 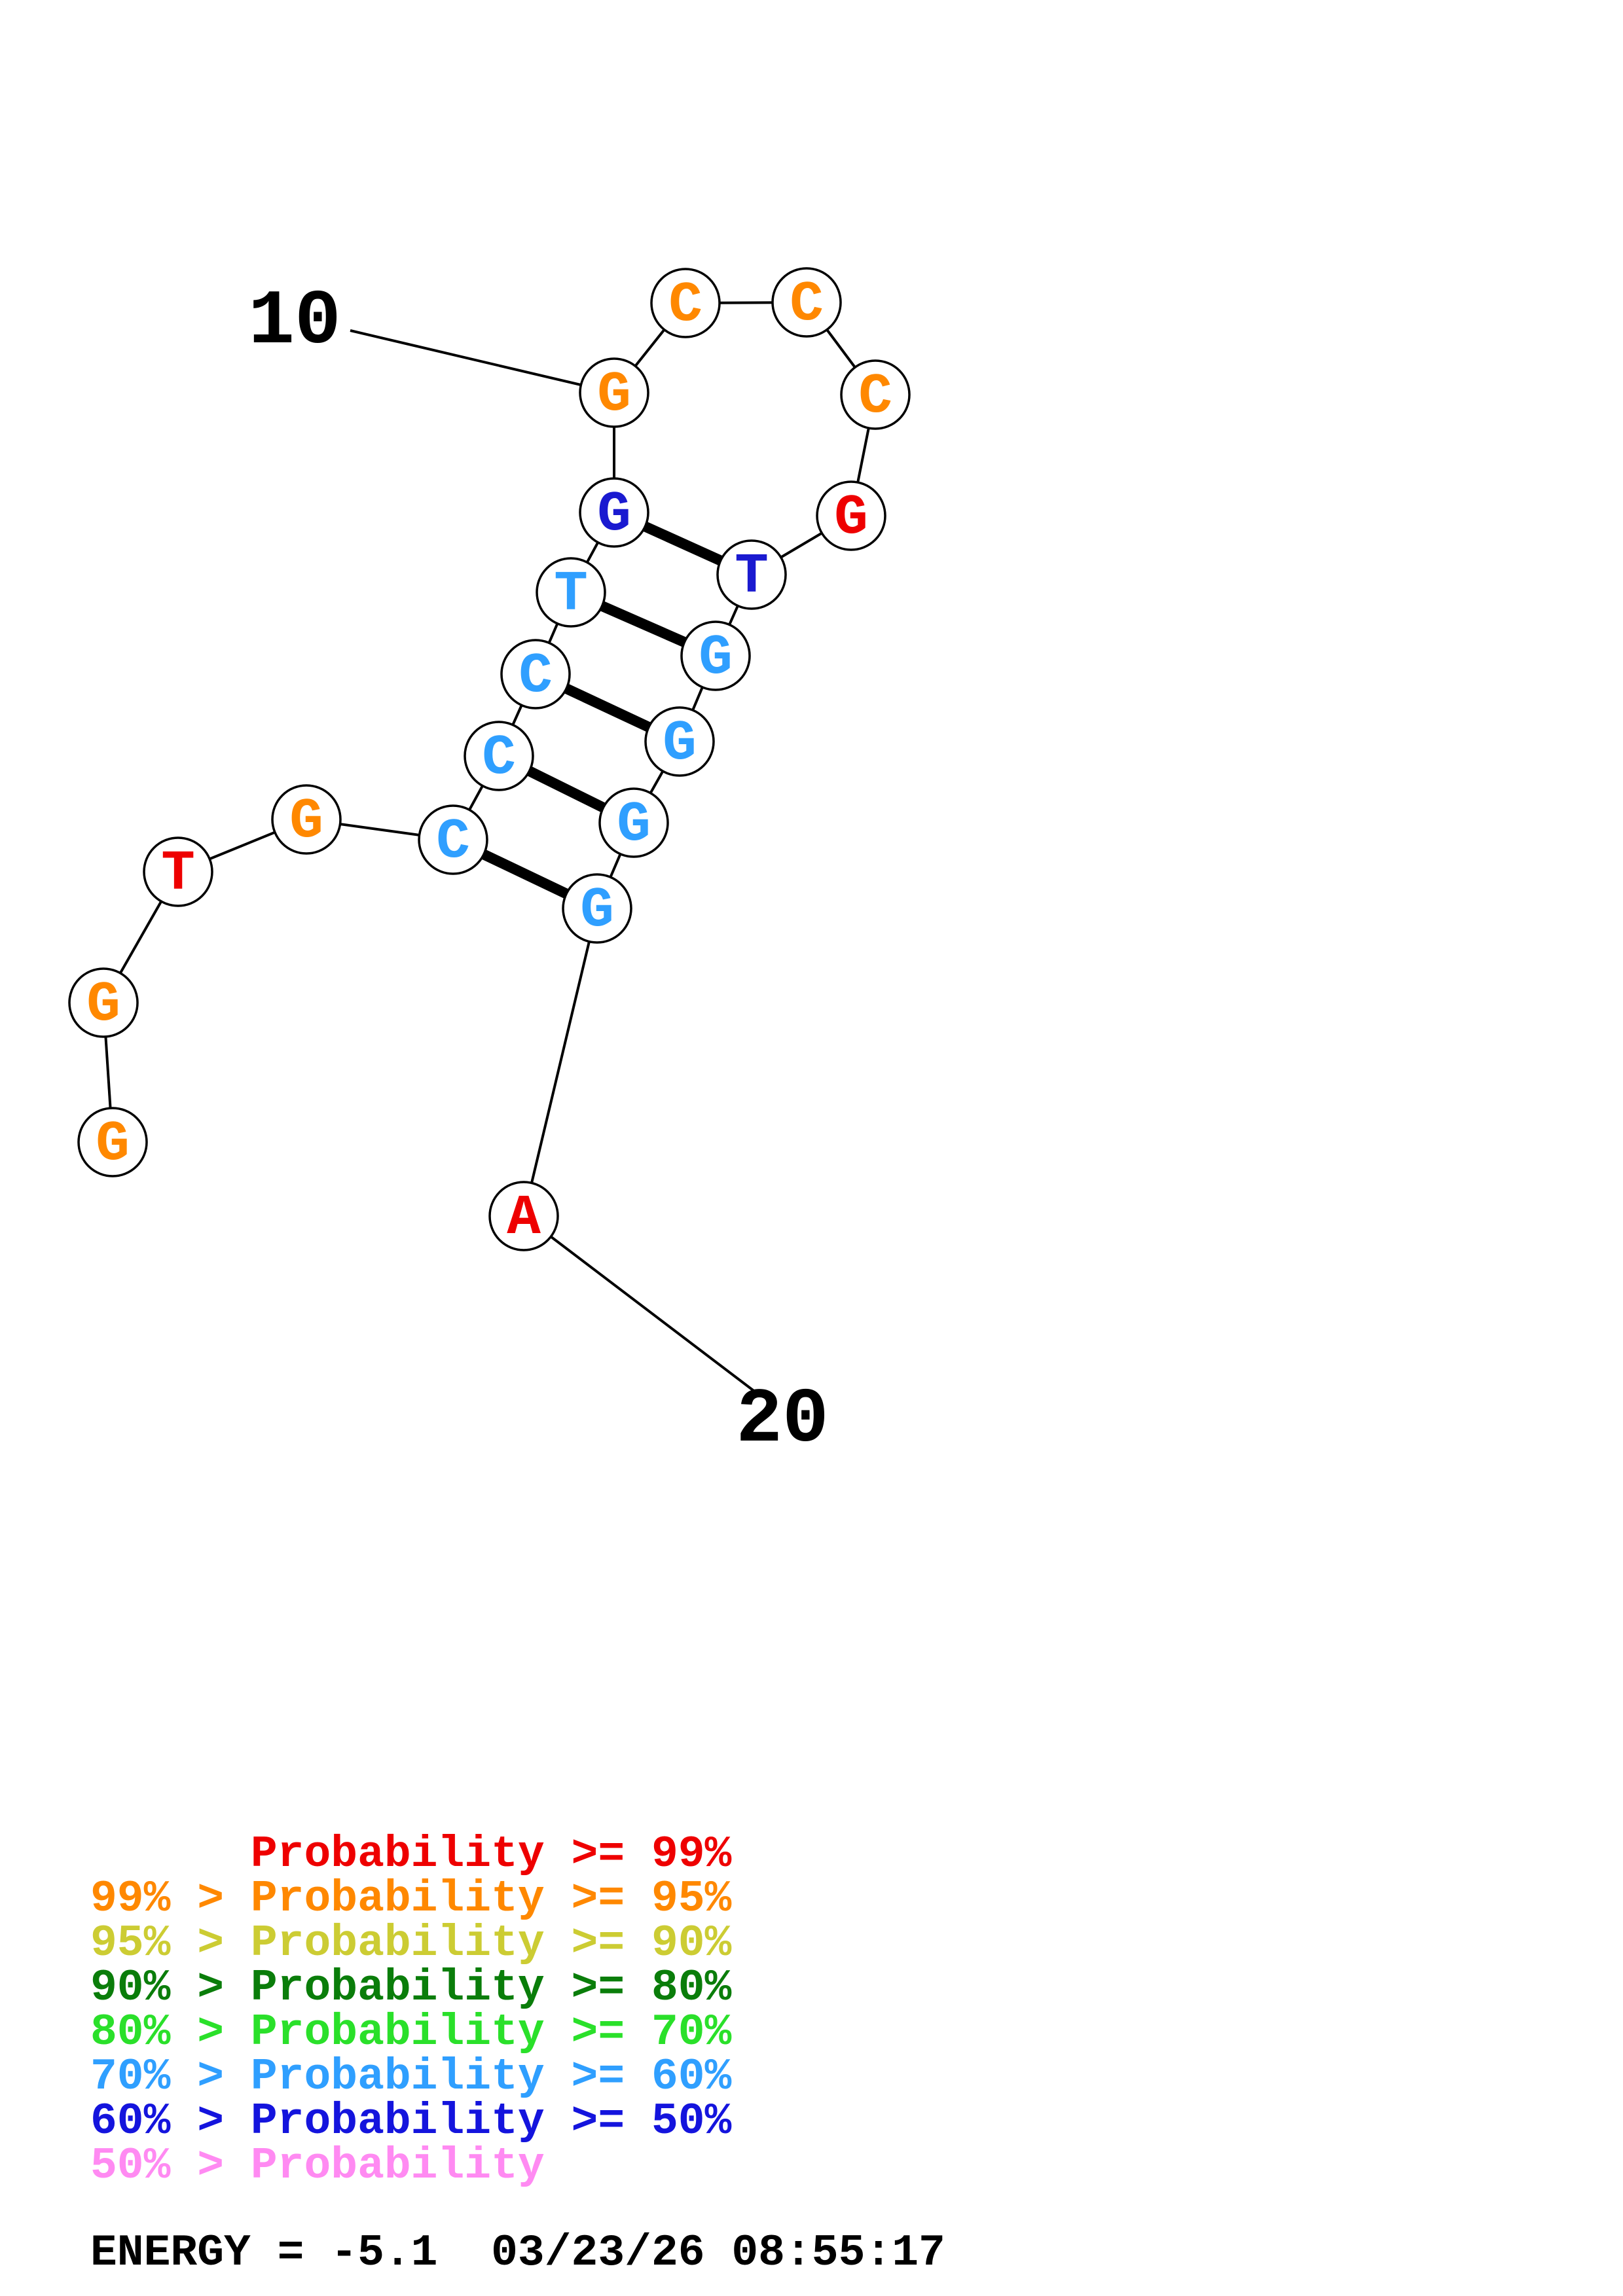 I want to click on base-letter: A, so click(x=524, y=1218).